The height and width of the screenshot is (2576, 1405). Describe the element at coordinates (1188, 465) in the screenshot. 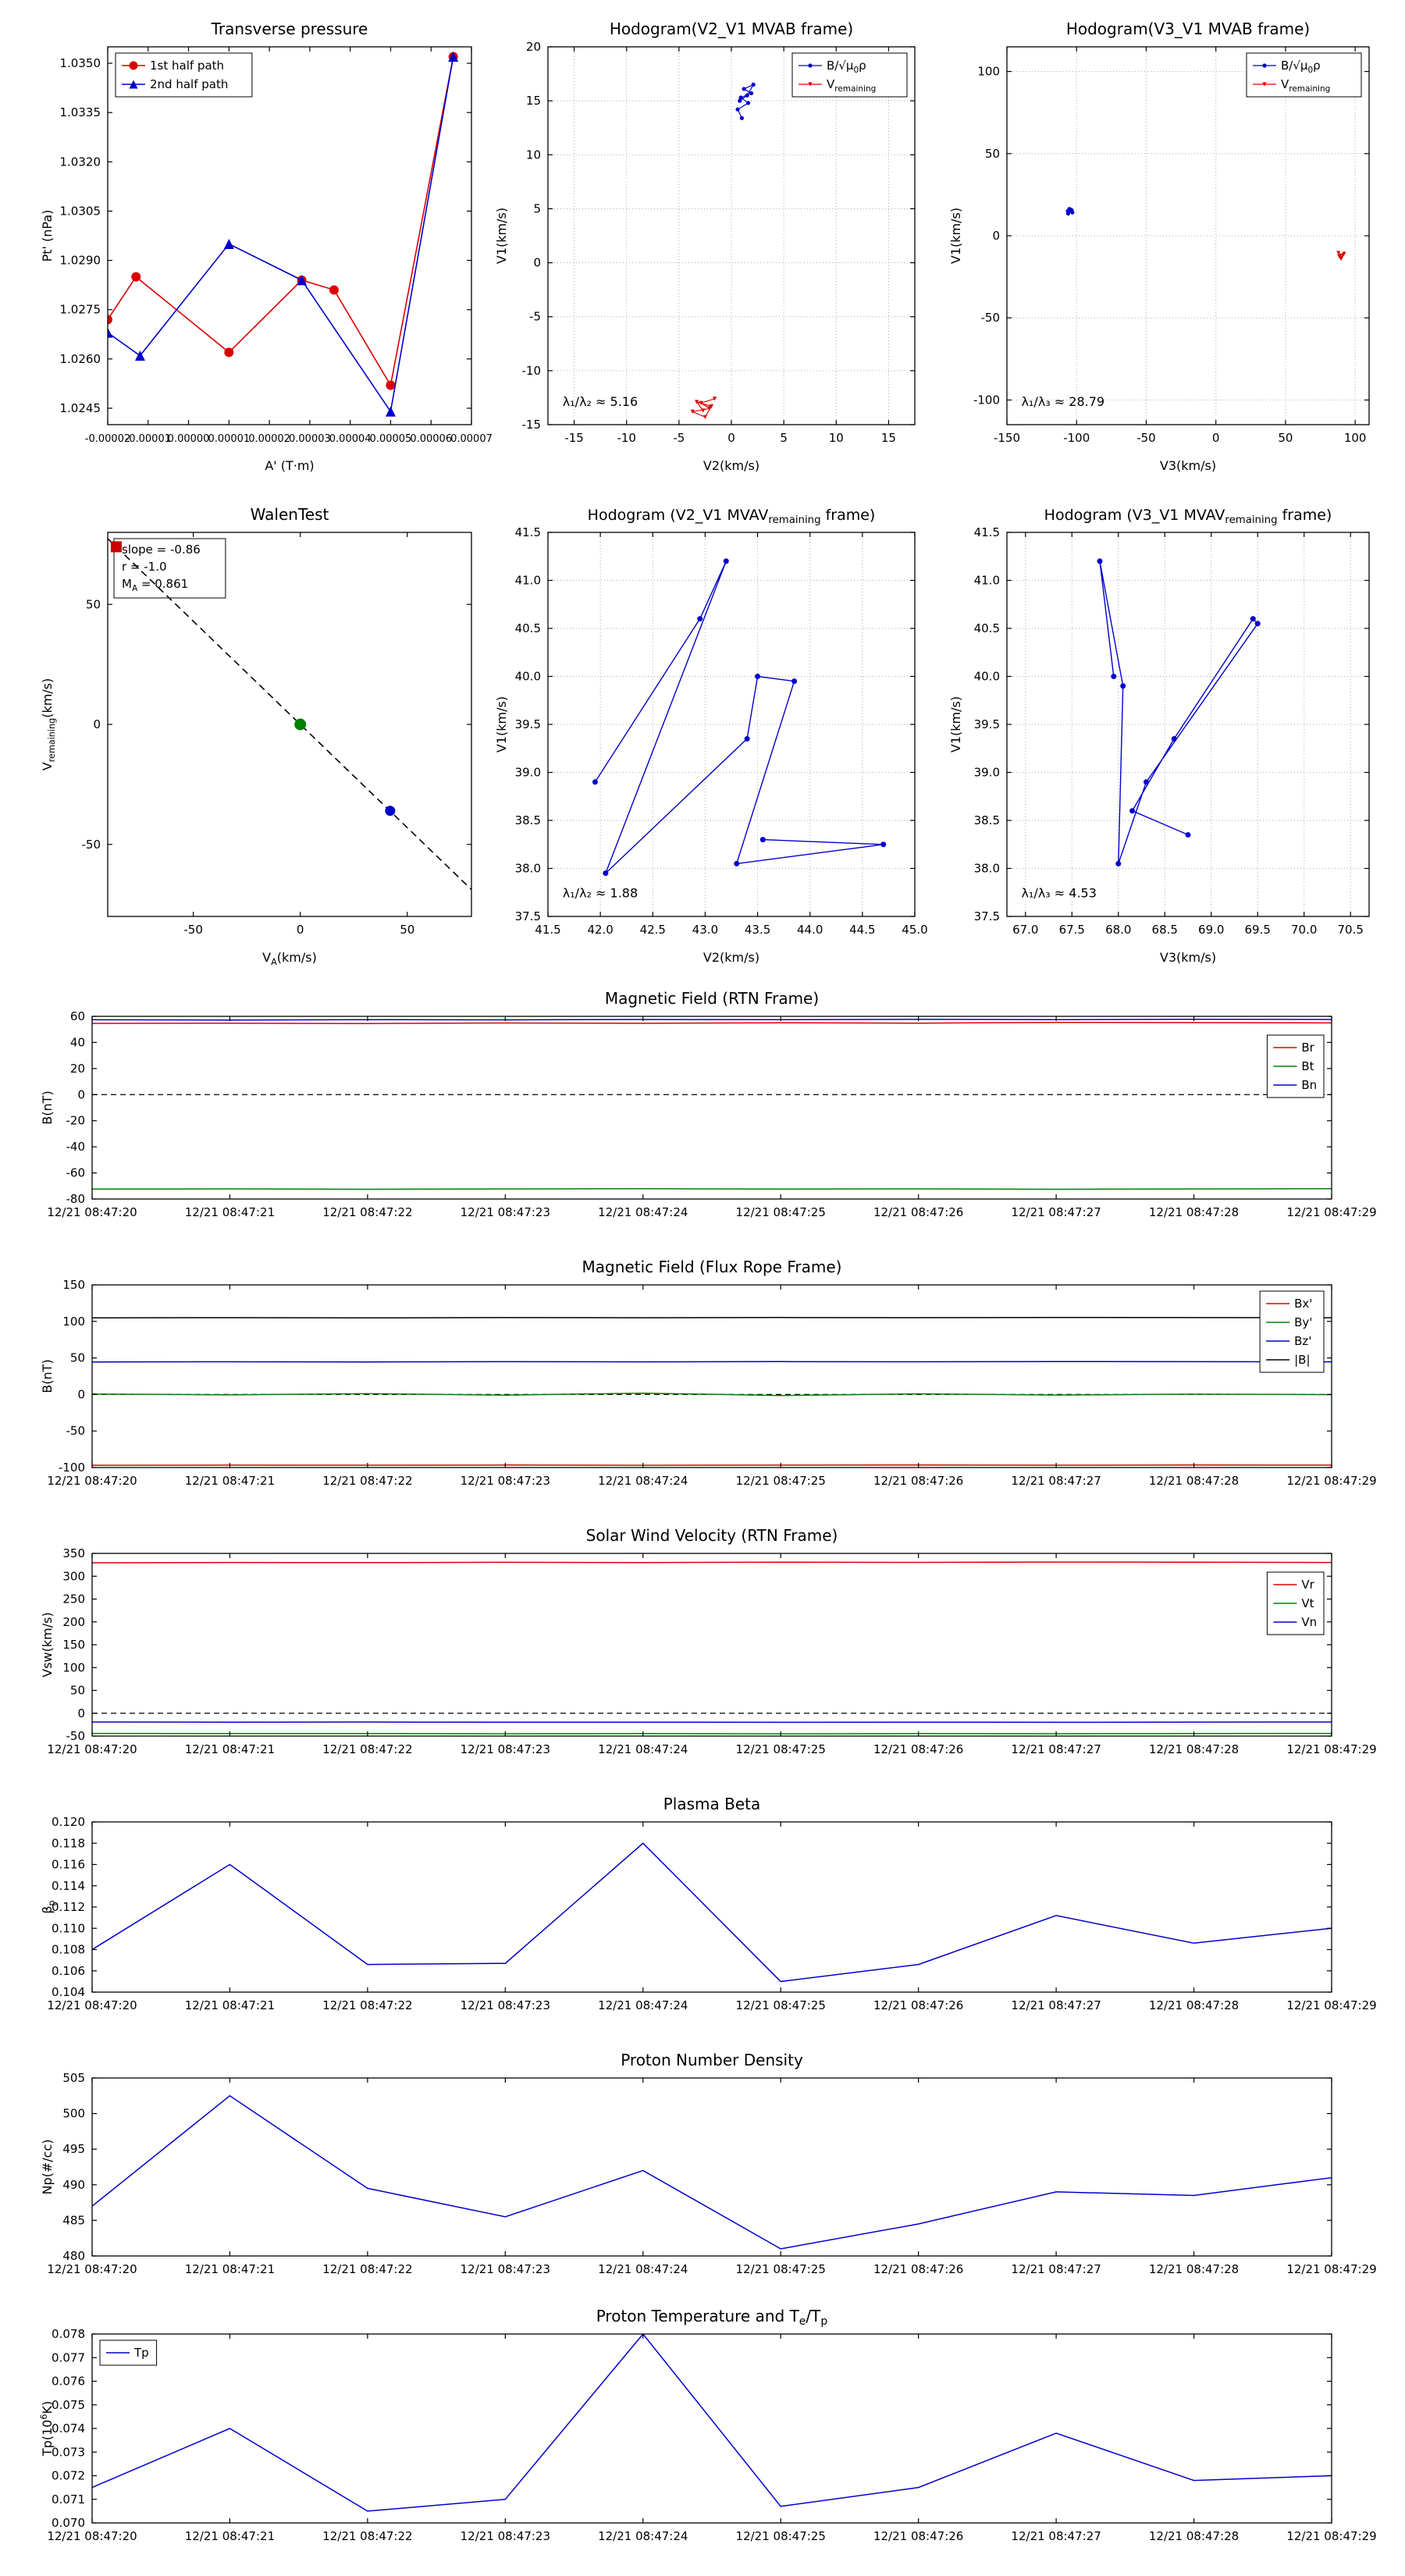

I see `svg-text: V3(km/s)` at that location.